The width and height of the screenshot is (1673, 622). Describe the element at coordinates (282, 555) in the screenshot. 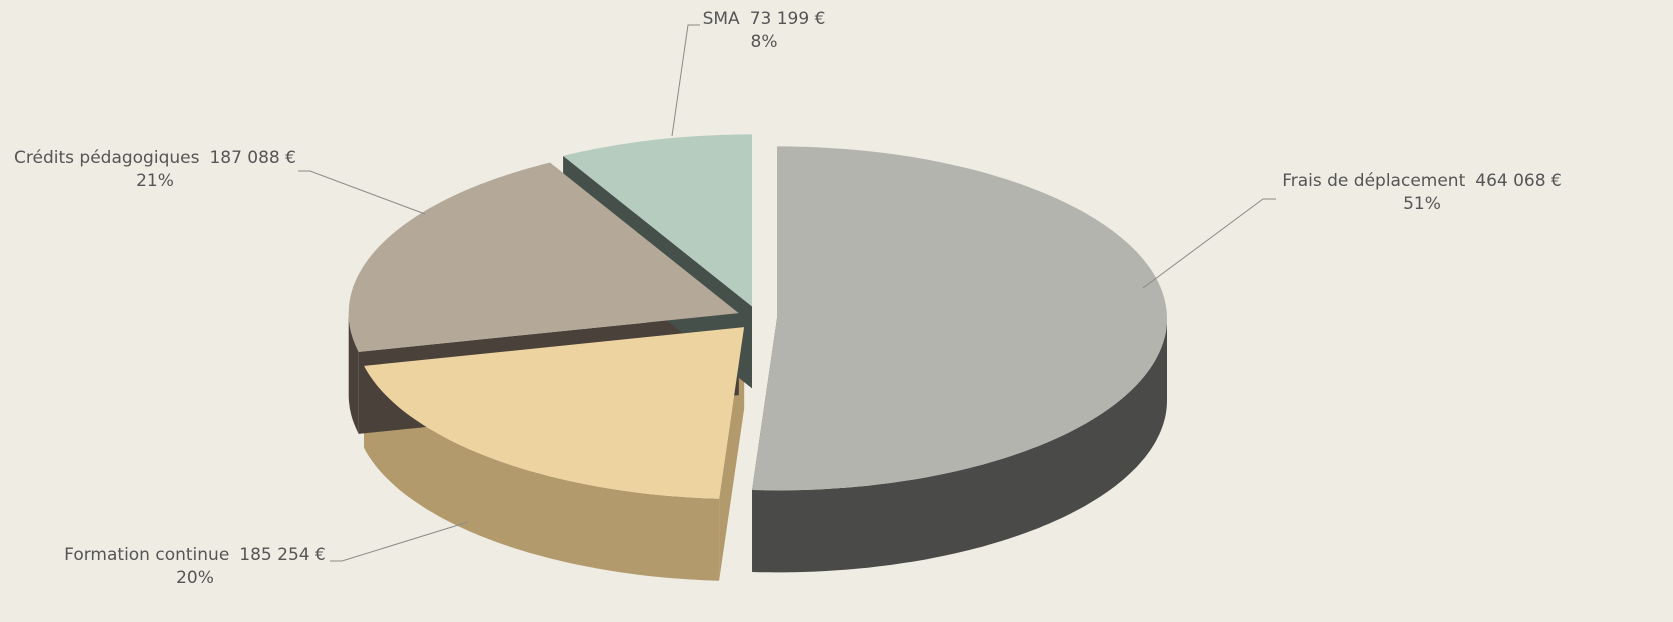

I see `value-label: 185 254 €` at that location.